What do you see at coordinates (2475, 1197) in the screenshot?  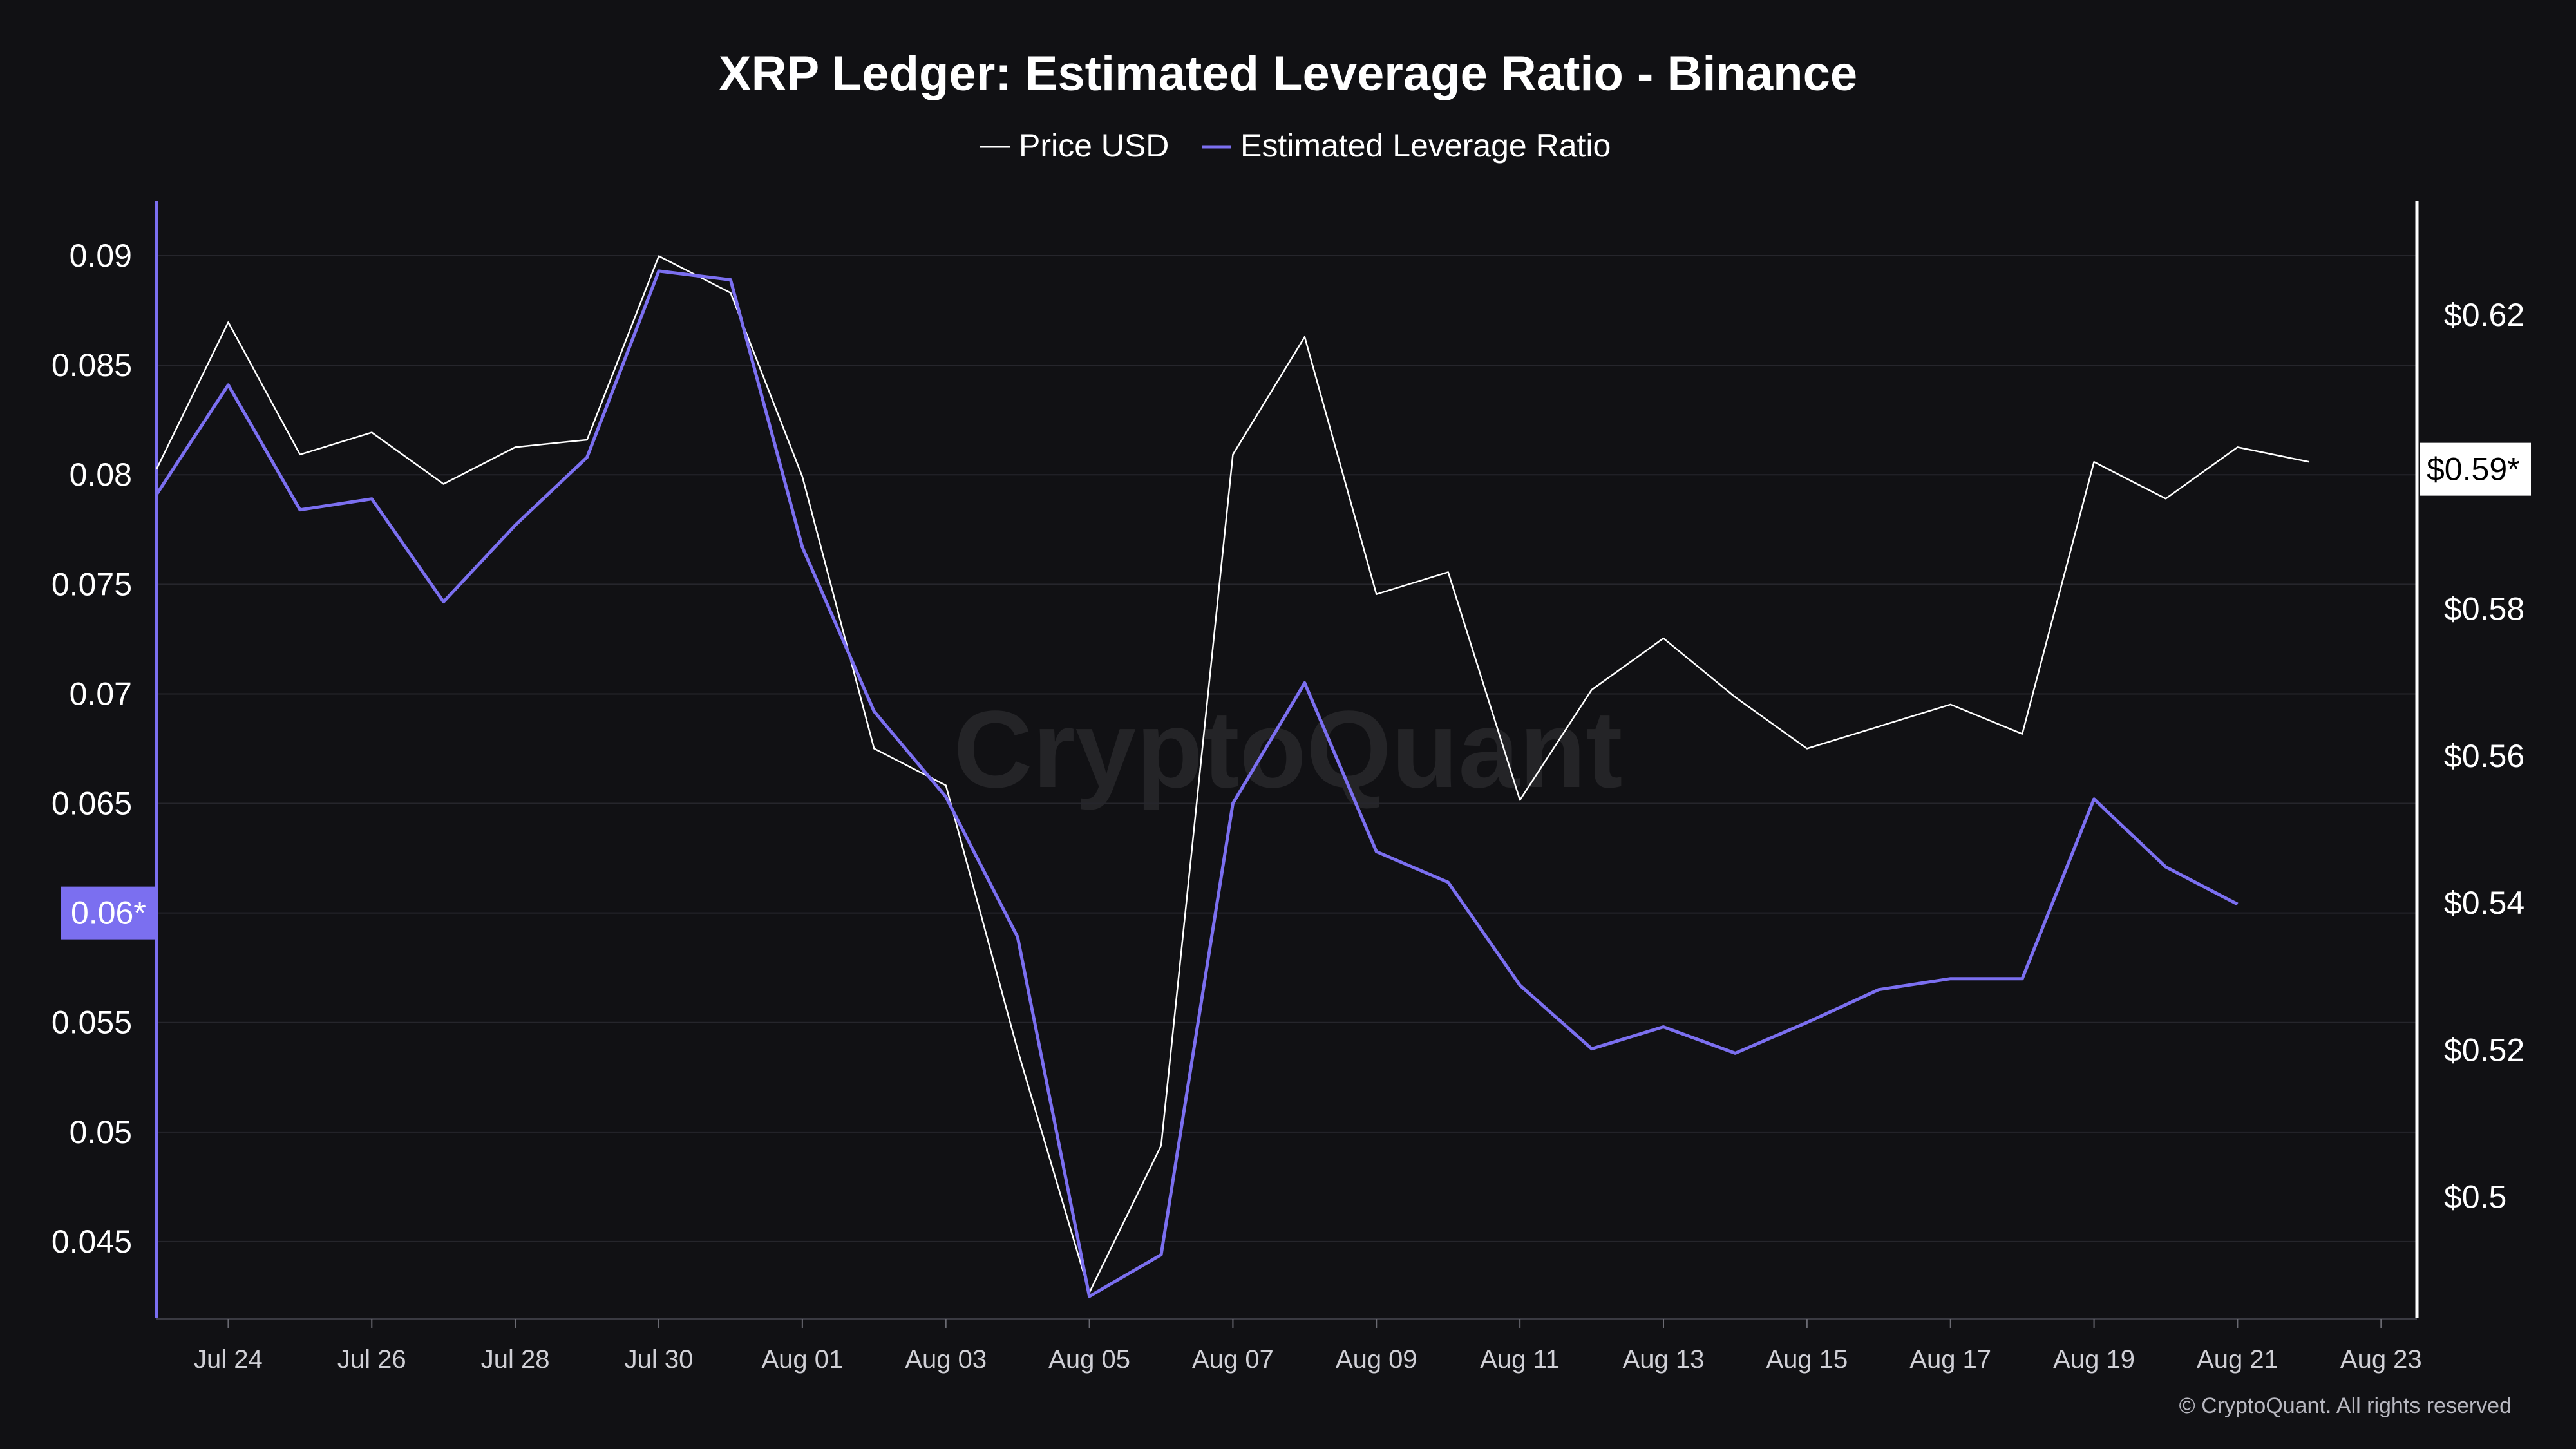 I see `right-tick-label: $0.5` at bounding box center [2475, 1197].